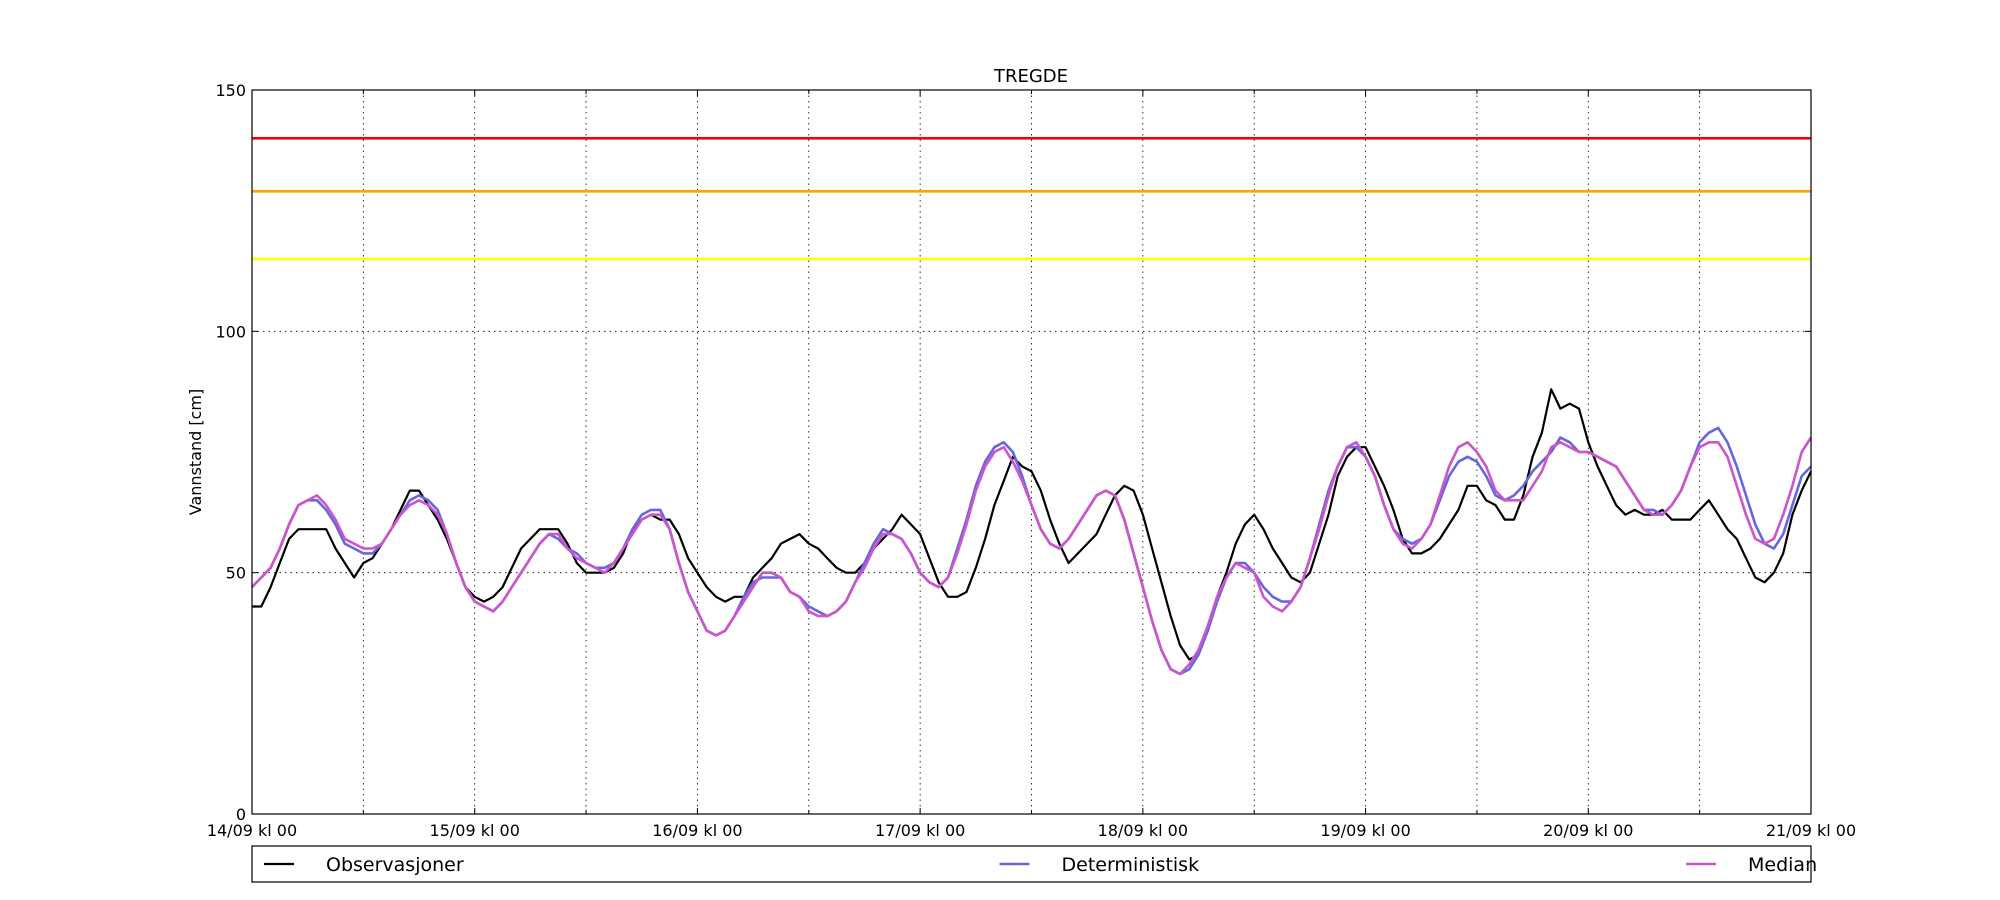 The height and width of the screenshot is (900, 2000). What do you see at coordinates (1588, 830) in the screenshot?
I see `x-tick-label: 20/09 kl 00` at bounding box center [1588, 830].